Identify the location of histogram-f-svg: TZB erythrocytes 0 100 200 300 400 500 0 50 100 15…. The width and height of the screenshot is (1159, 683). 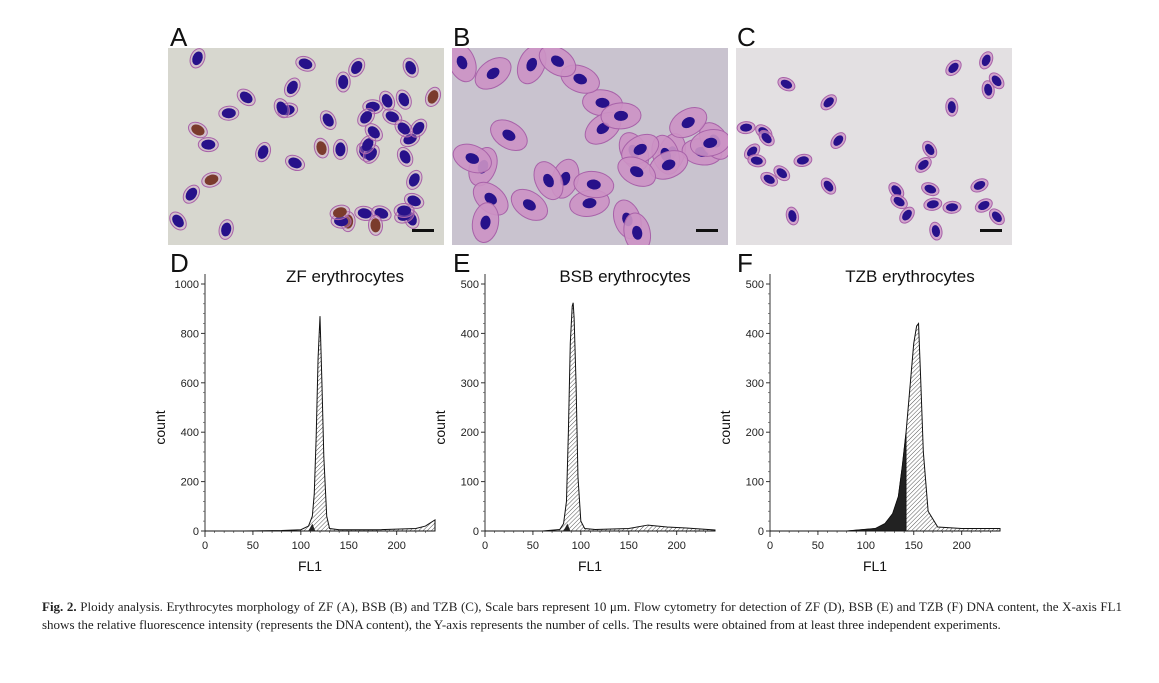
(859, 420).